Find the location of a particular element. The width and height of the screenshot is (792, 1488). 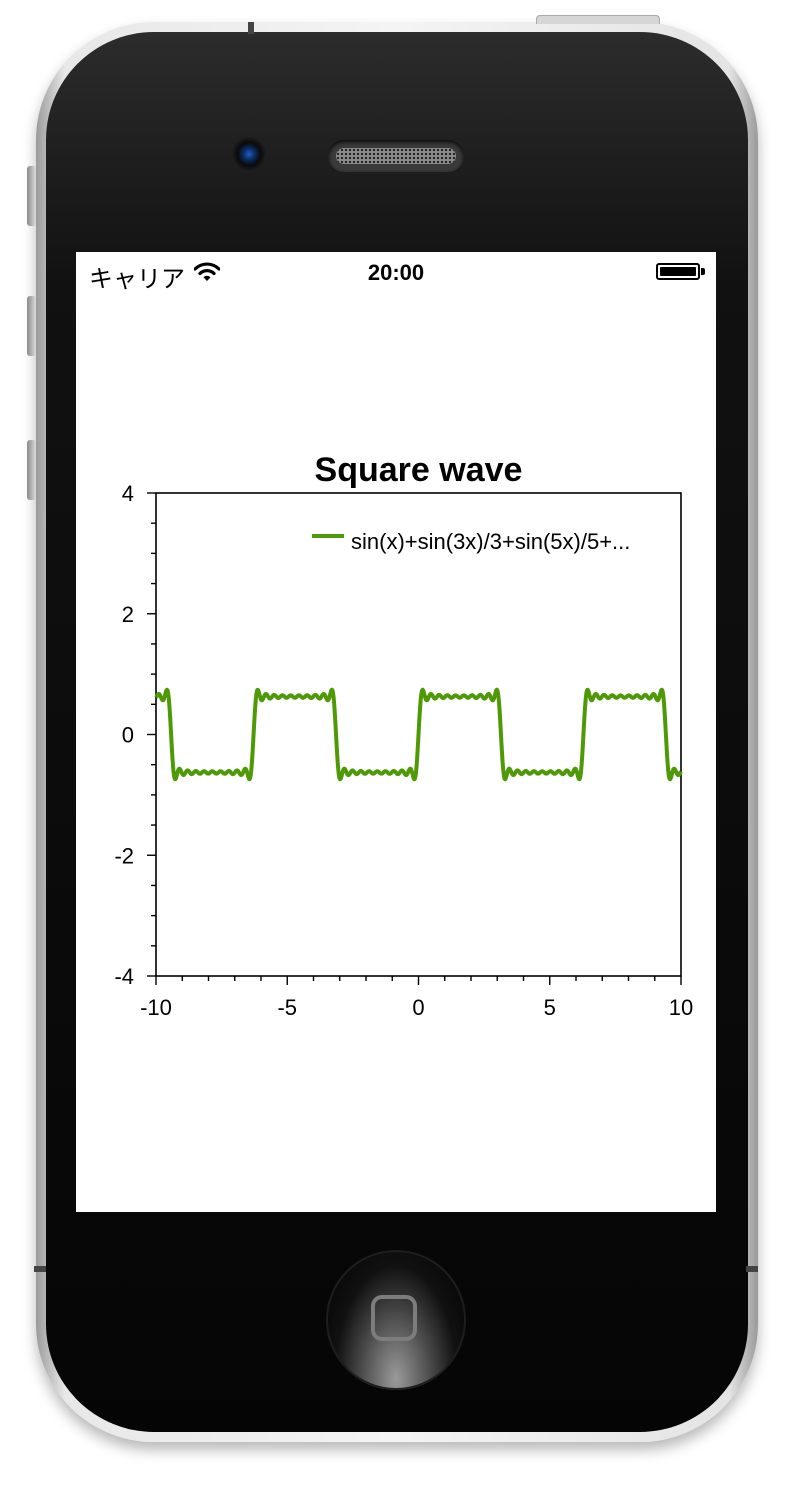

home-button is located at coordinates (396, 1320).